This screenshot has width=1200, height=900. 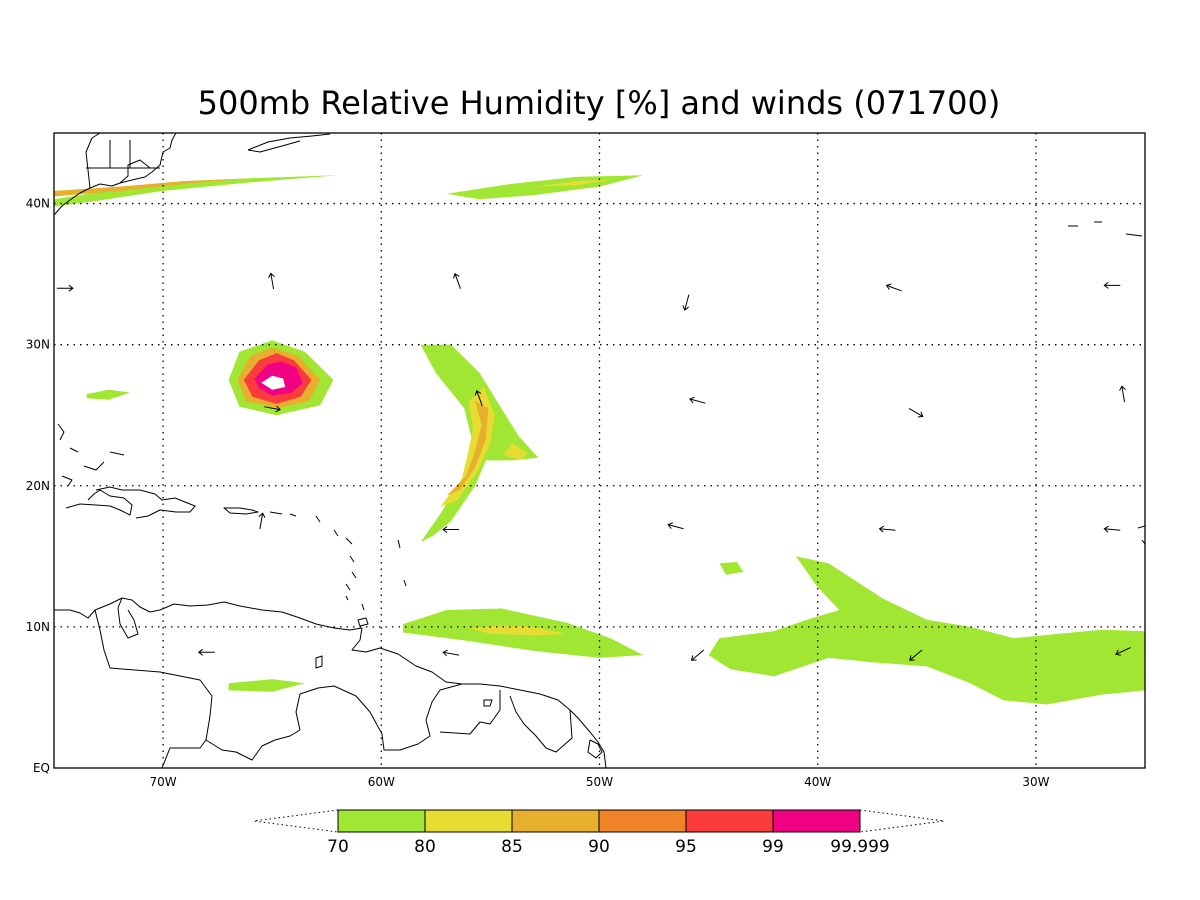 What do you see at coordinates (599, 847) in the screenshot?
I see `colorbar-label: 90` at bounding box center [599, 847].